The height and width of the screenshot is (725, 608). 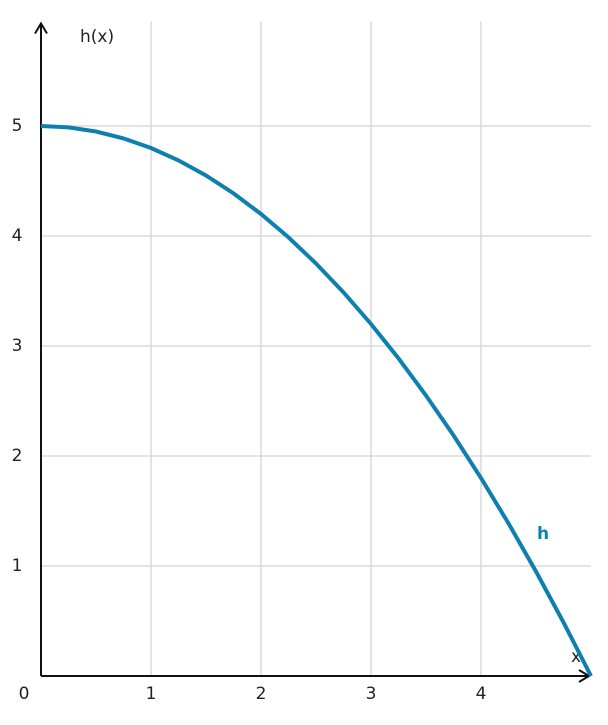 I want to click on x-tick-label: 0, so click(x=24, y=694).